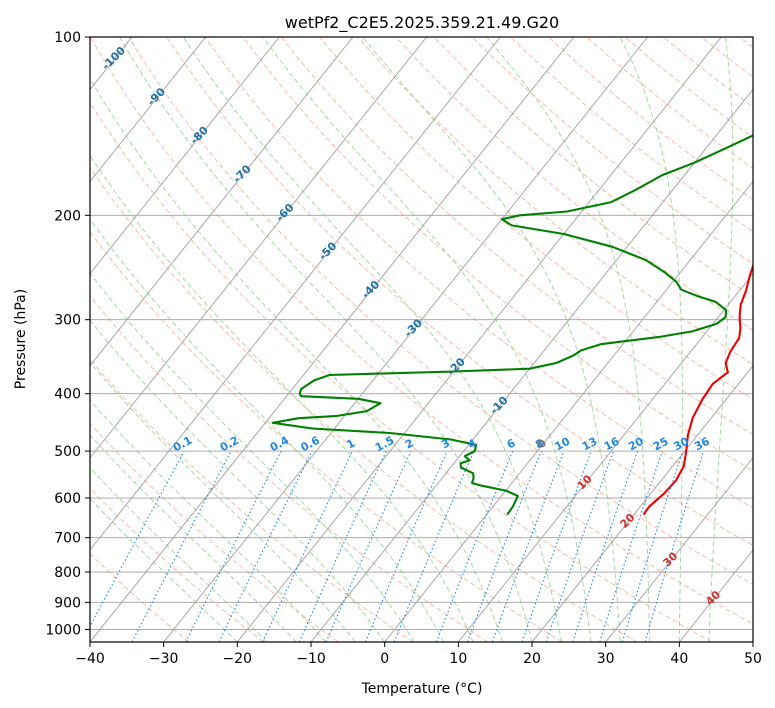  What do you see at coordinates (63, 630) in the screenshot?
I see `y-tick-label: 1000` at bounding box center [63, 630].